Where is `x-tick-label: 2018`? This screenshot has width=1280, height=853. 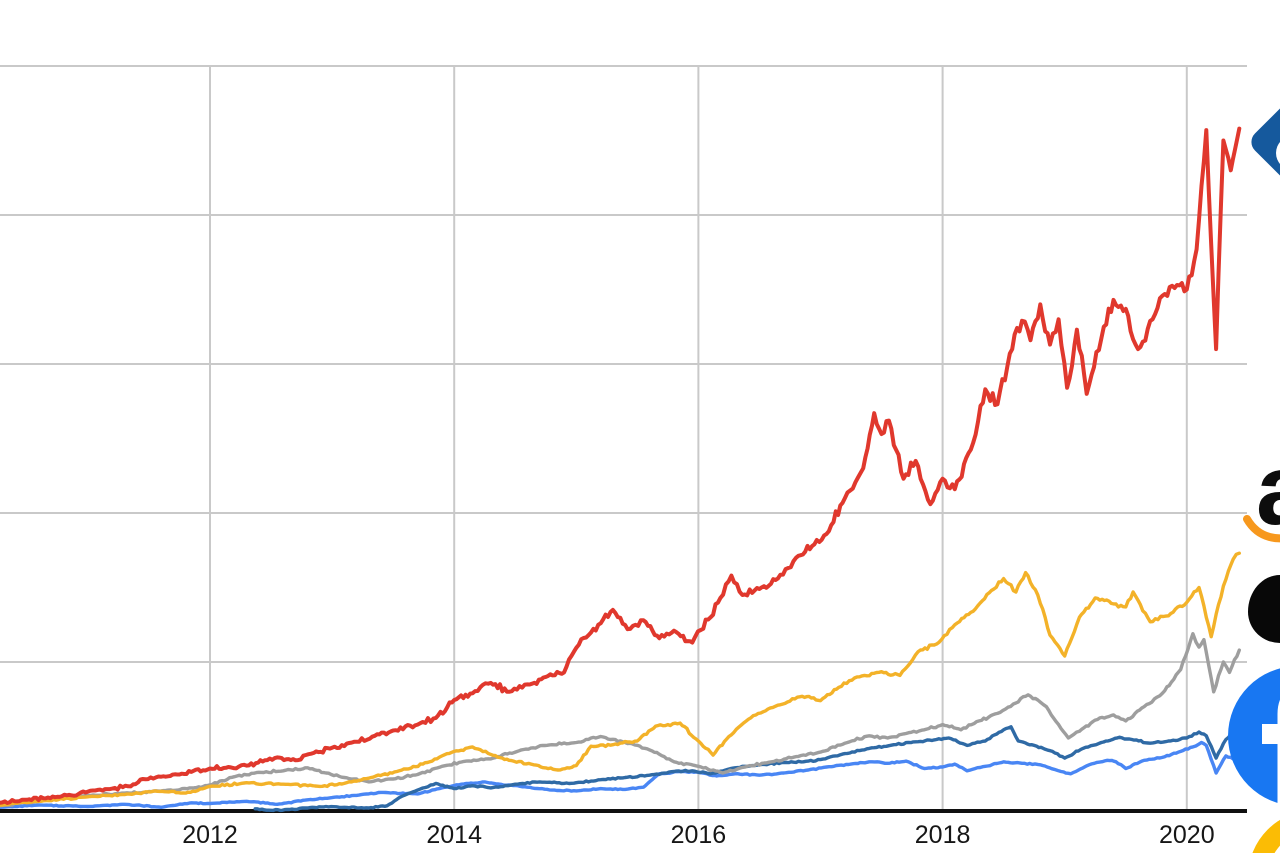 x-tick-label: 2018 is located at coordinates (942, 835).